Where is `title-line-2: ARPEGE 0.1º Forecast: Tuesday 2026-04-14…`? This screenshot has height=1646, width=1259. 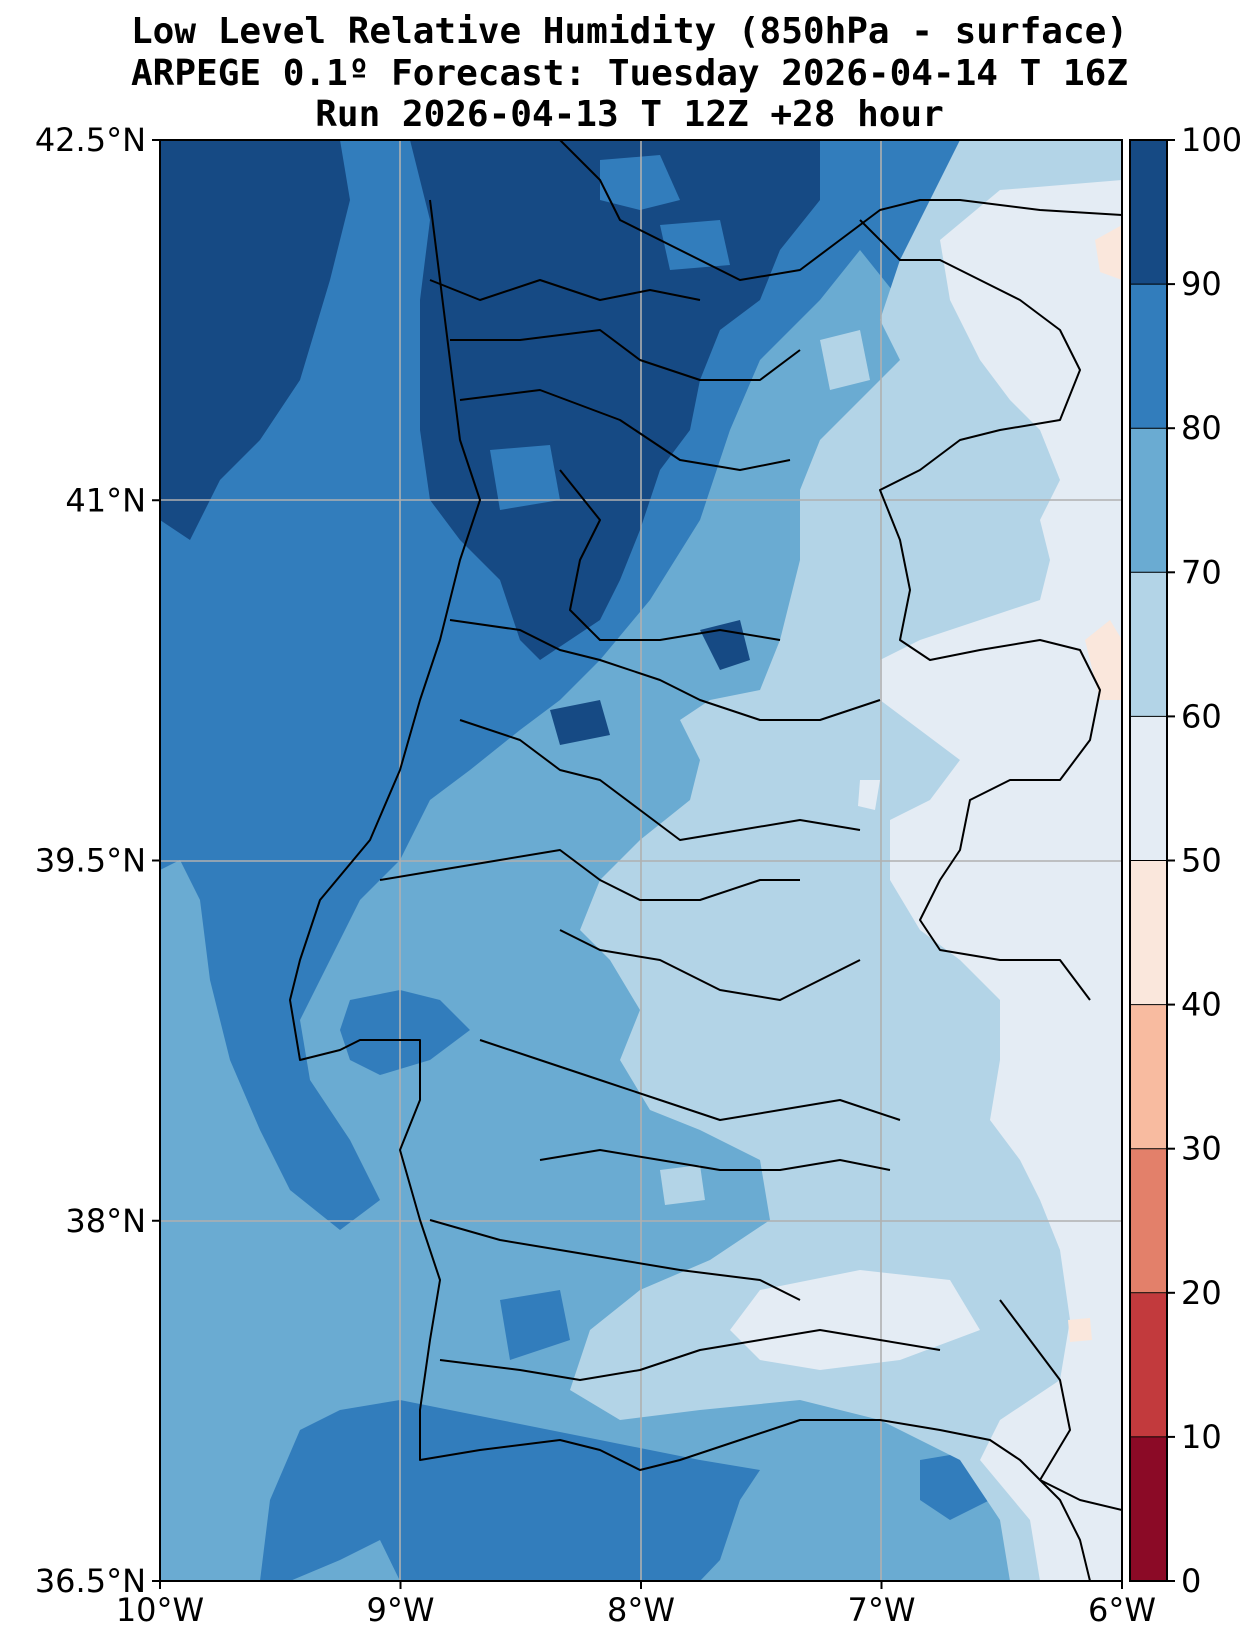 title-line-2: ARPEGE 0.1º Forecast: Tuesday 2026-04-14… is located at coordinates (629, 73).